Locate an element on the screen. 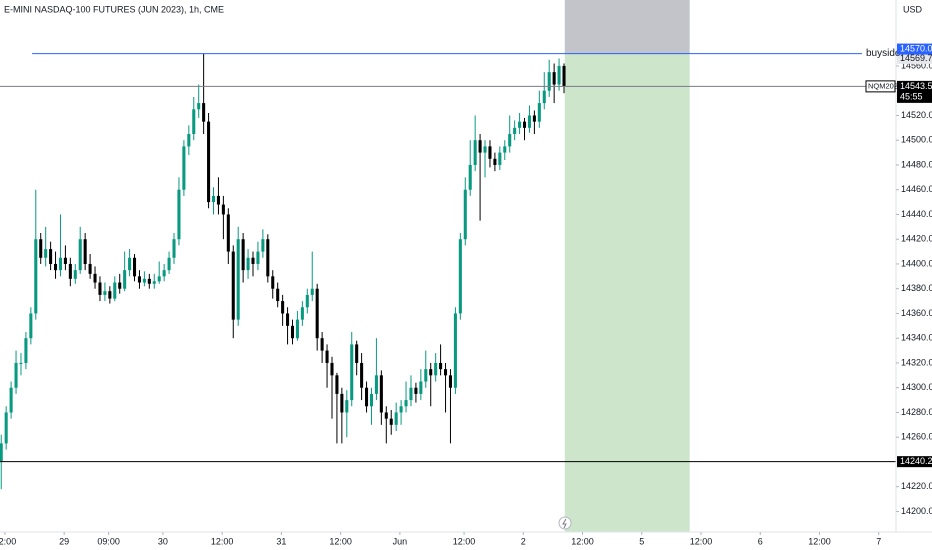 Image resolution: width=932 pixels, height=550 pixels. y-tick-label: 14260.00 is located at coordinates (916, 437).